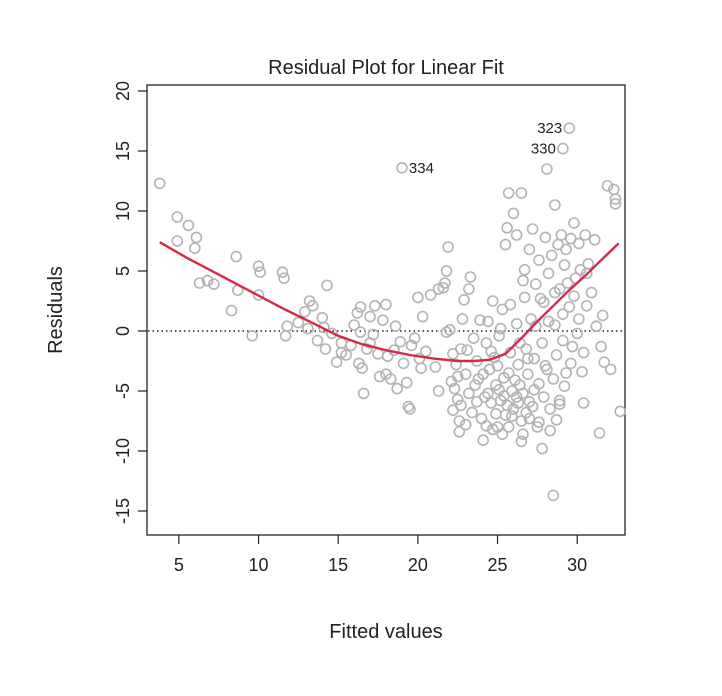  Describe the element at coordinates (421, 168) in the screenshot. I see `outlier-label: 334` at that location.